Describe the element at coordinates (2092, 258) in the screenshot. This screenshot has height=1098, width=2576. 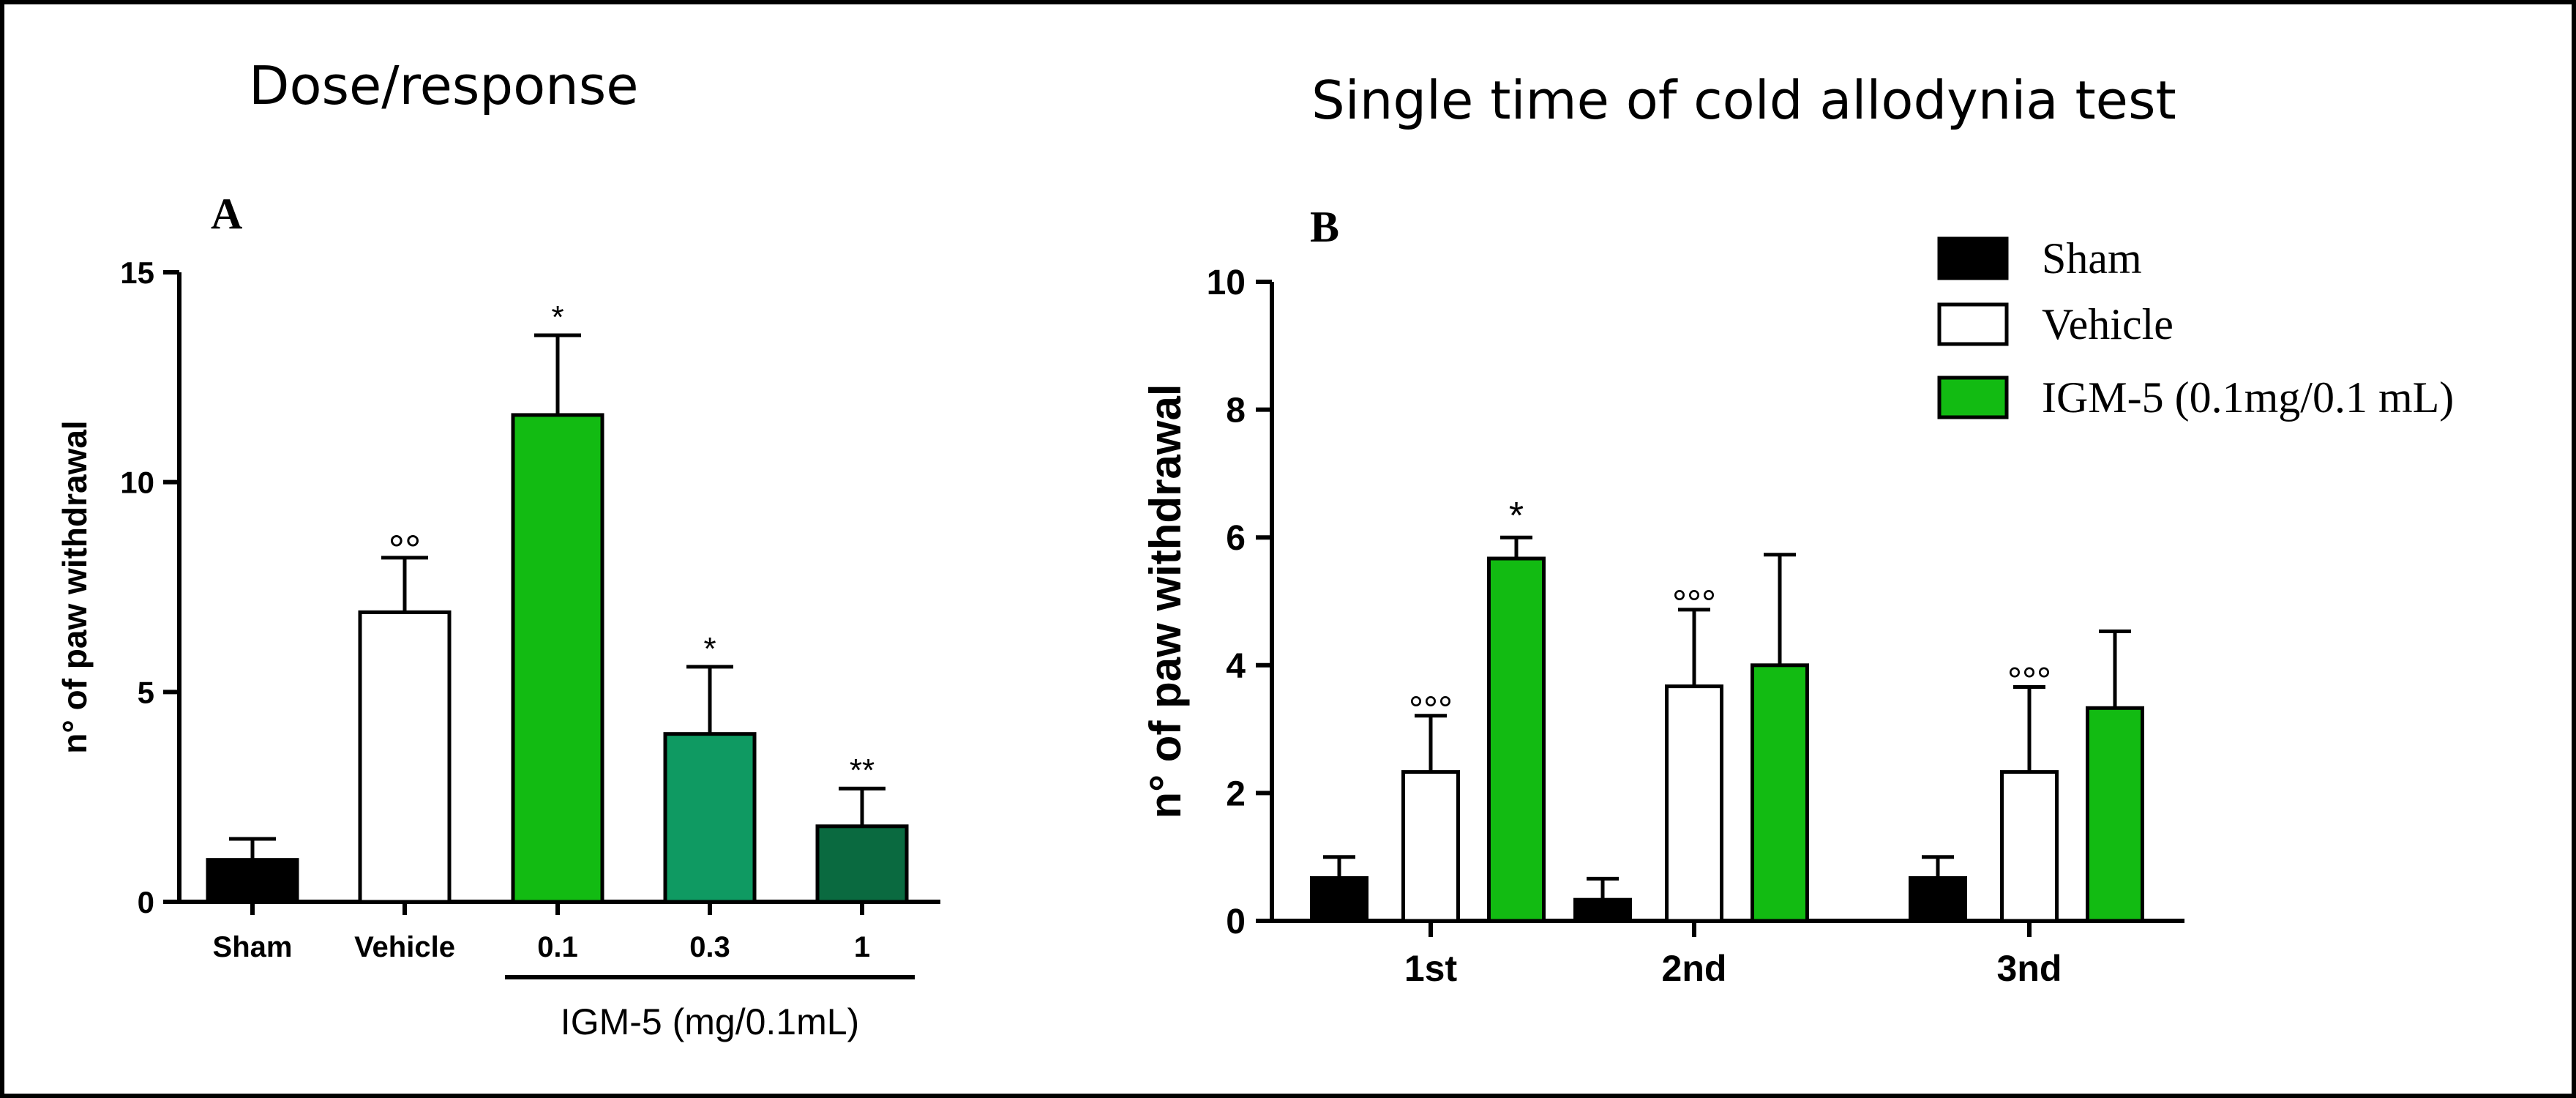
I see `panel-b-legend-label: Sham` at that location.